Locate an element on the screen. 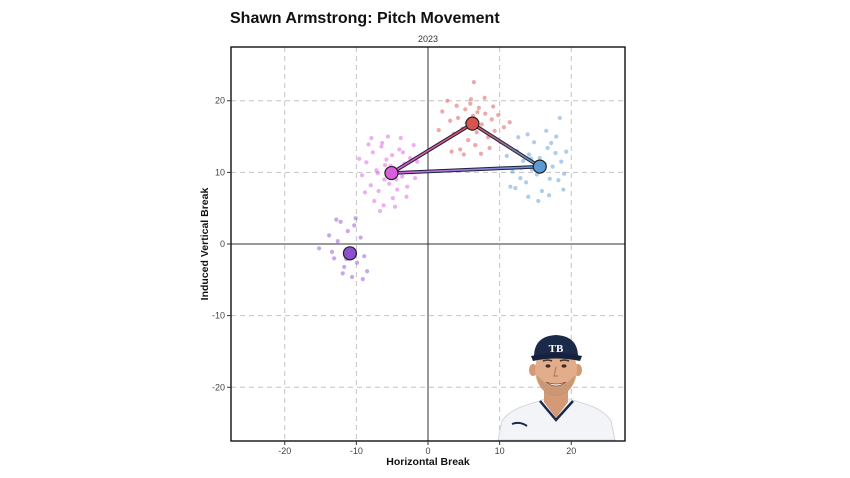 This screenshot has height=478, width=850. y-axis-label: Induced Vertical Break is located at coordinates (205, 244).